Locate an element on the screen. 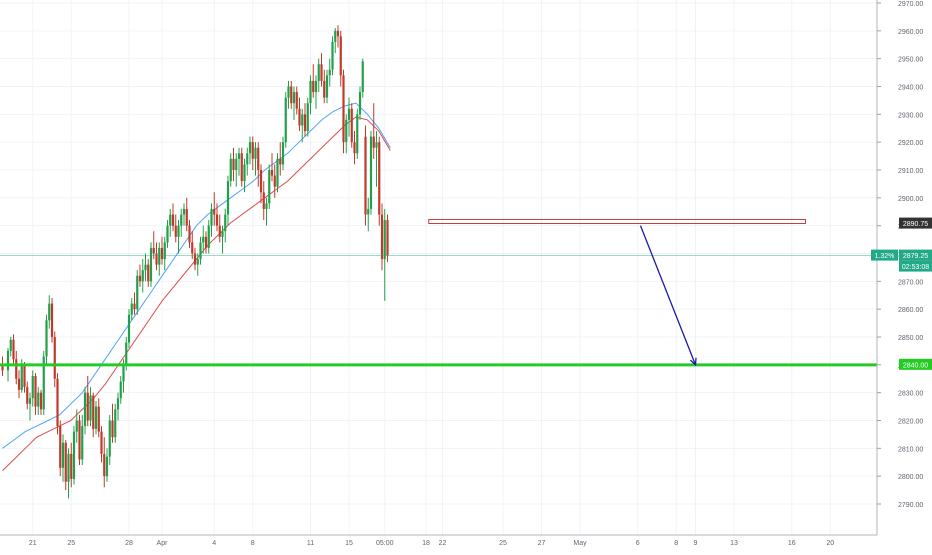  y-tick-label: 2860.00 is located at coordinates (910, 310).